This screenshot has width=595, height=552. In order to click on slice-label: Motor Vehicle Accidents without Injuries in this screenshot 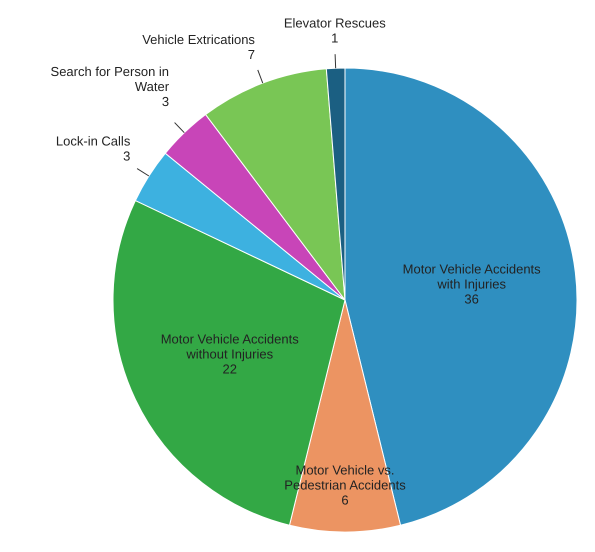, I will do `click(230, 347)`.